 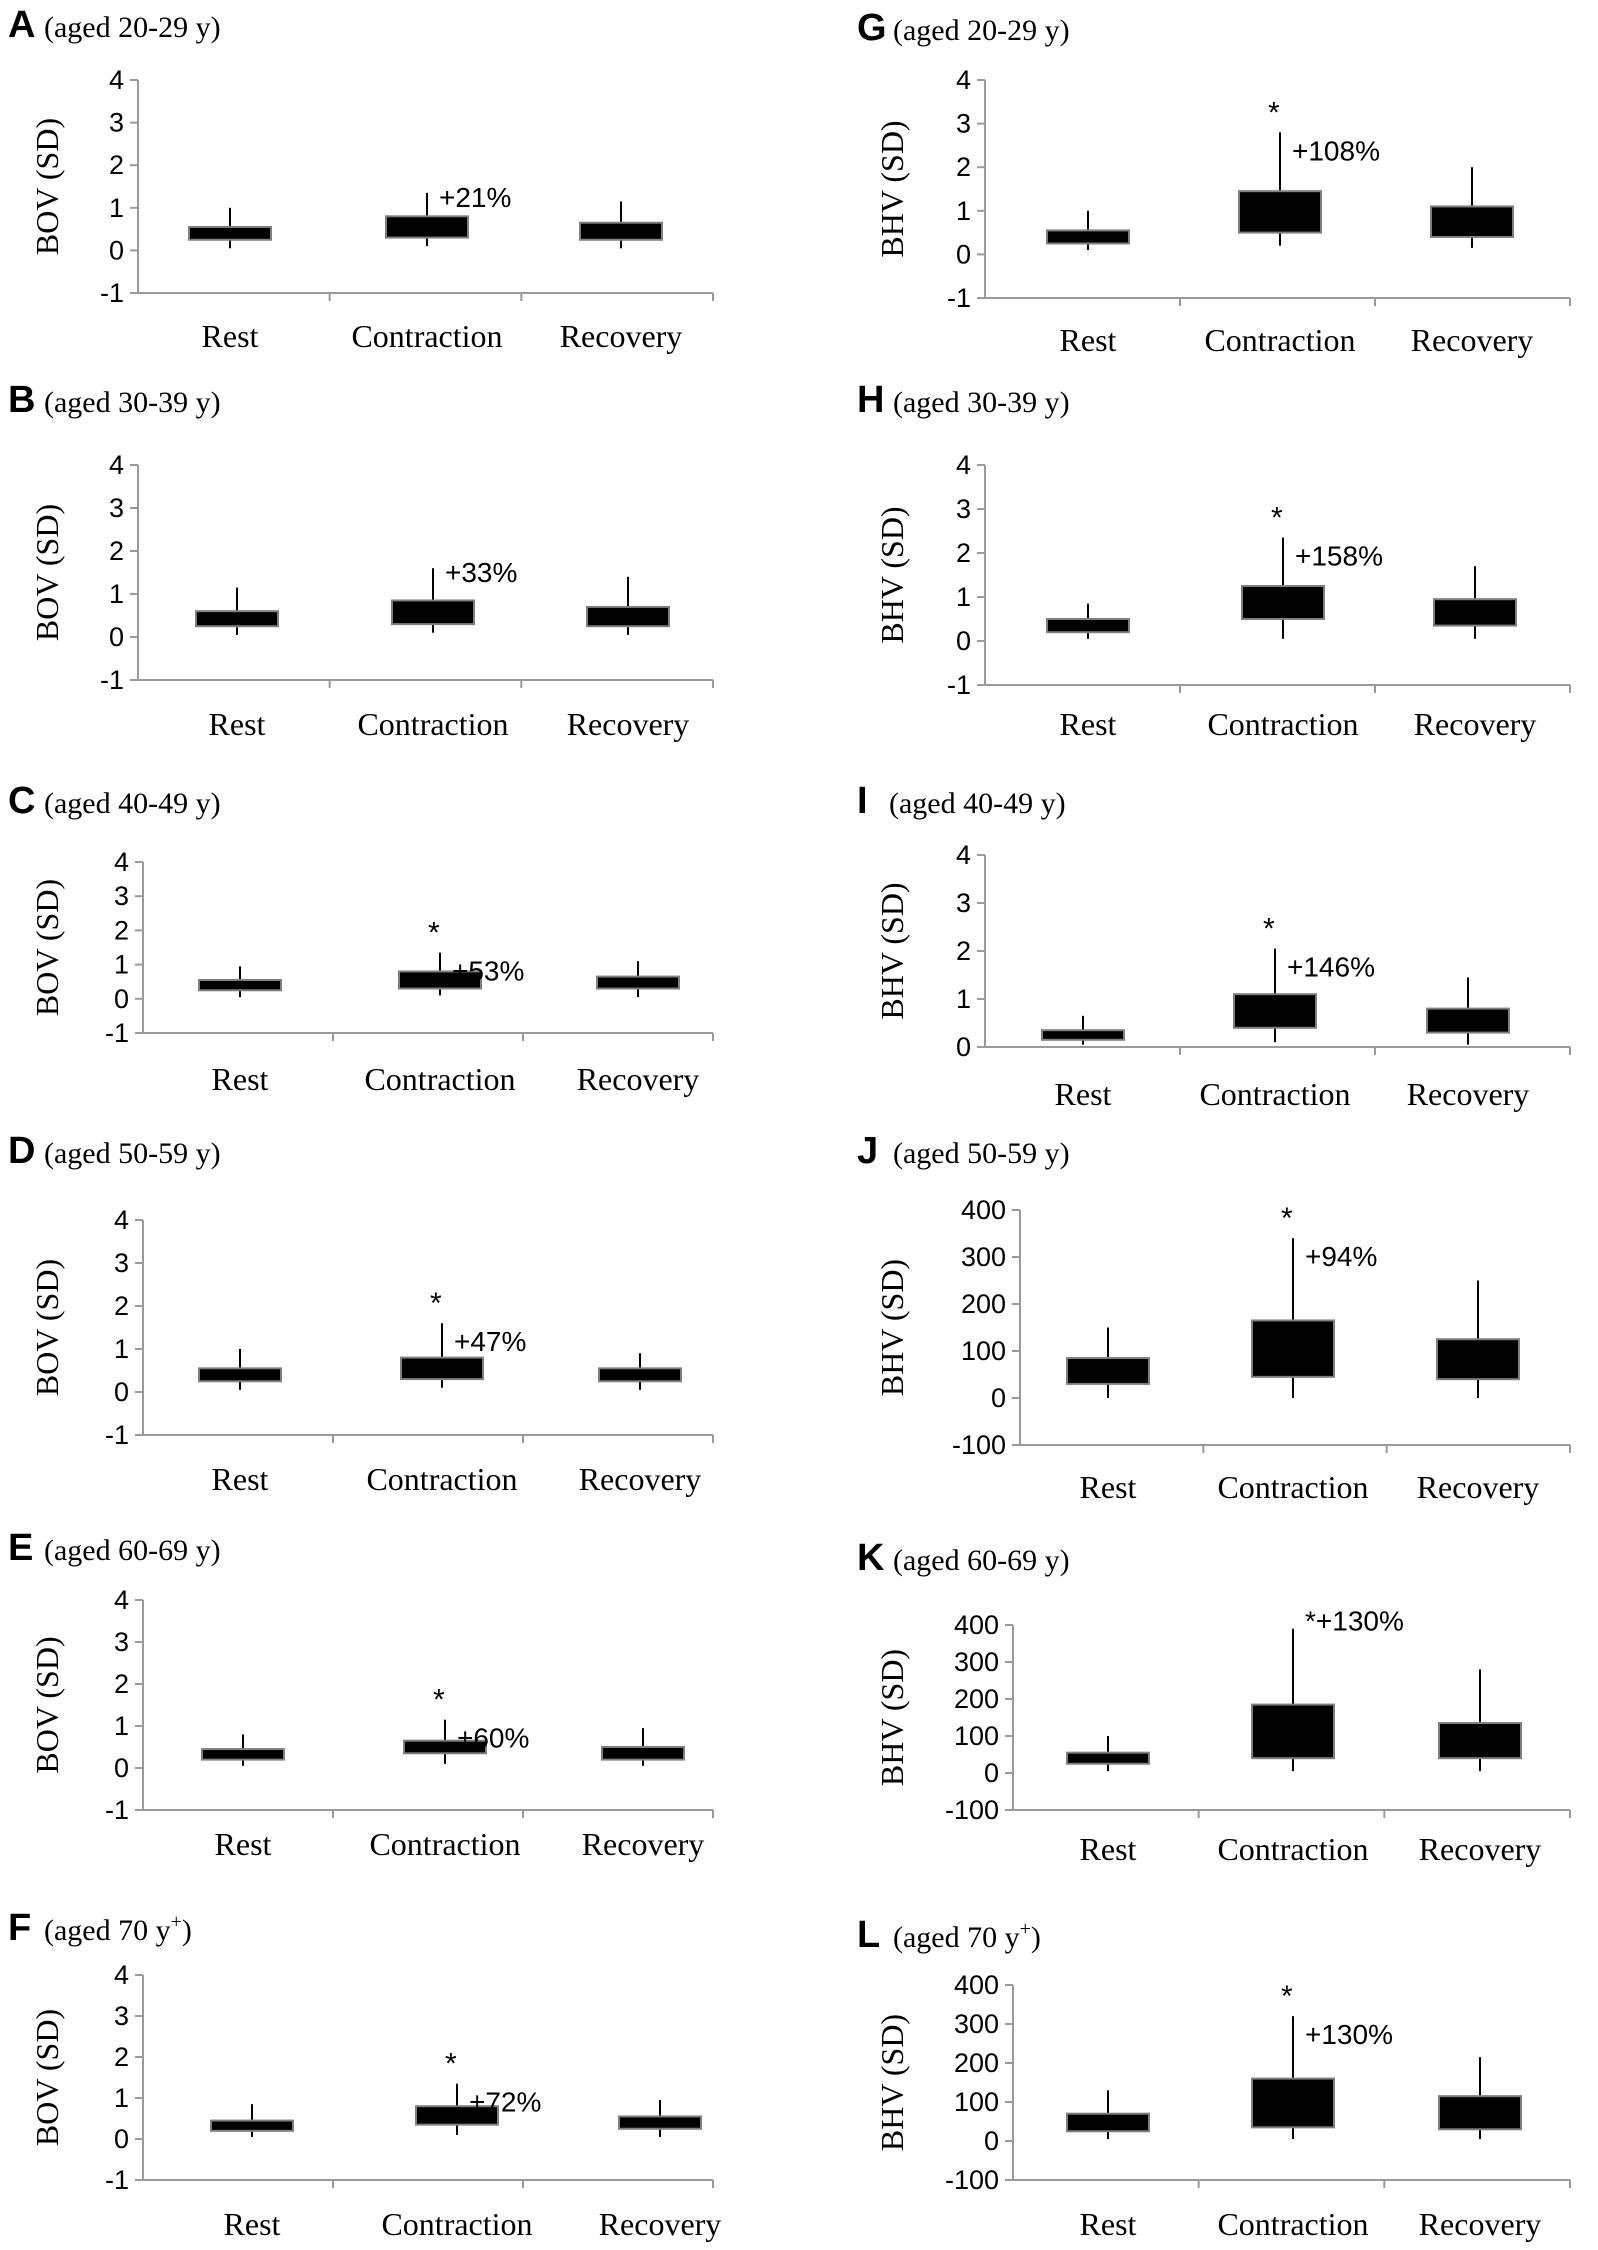 I want to click on y-tick-label: 200, so click(x=976, y=1699).